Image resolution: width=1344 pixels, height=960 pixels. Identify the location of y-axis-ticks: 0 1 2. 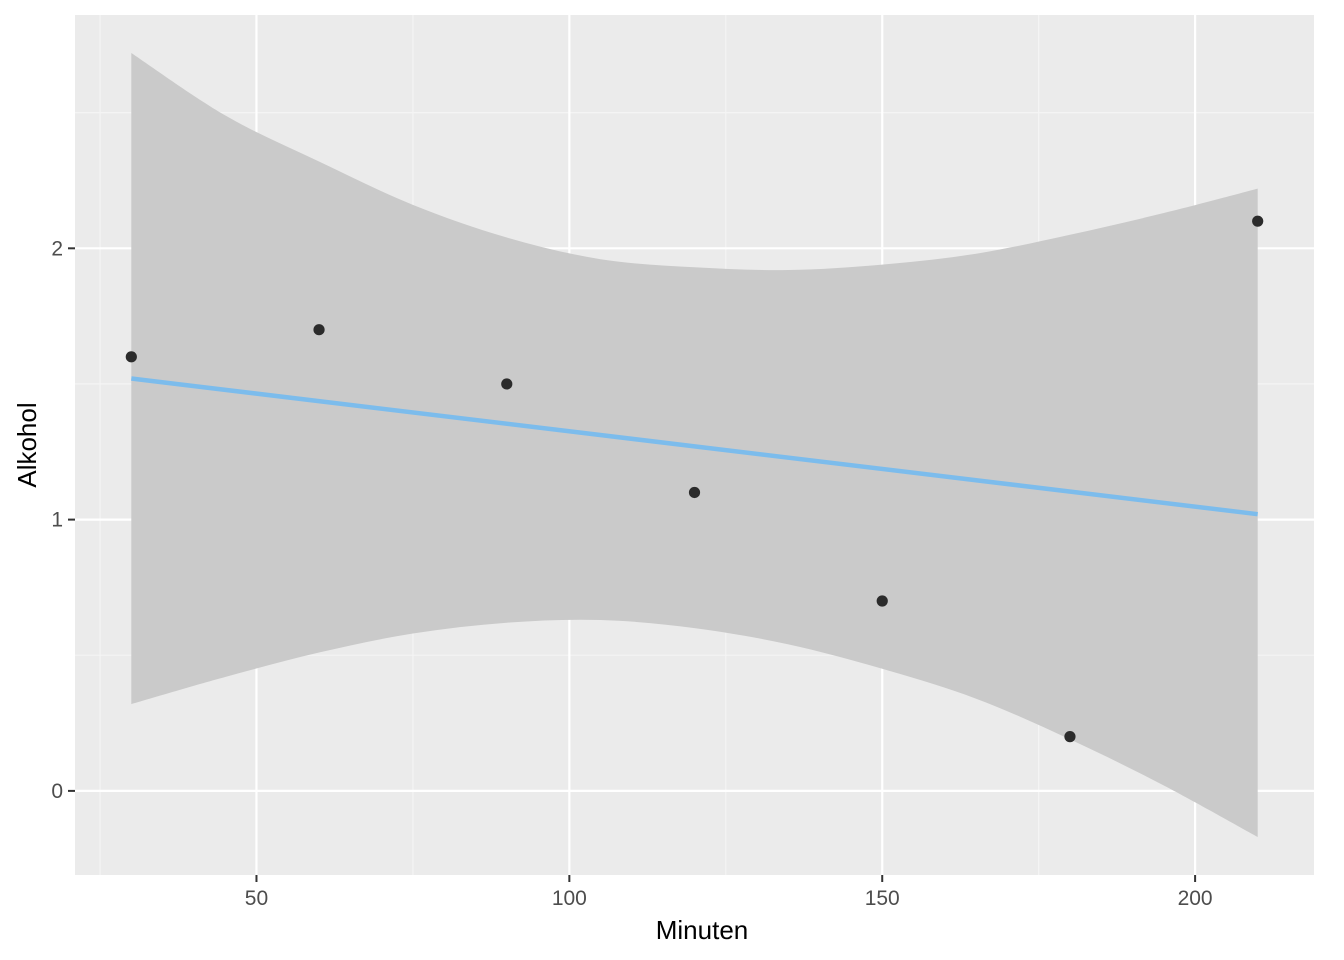
(63, 520).